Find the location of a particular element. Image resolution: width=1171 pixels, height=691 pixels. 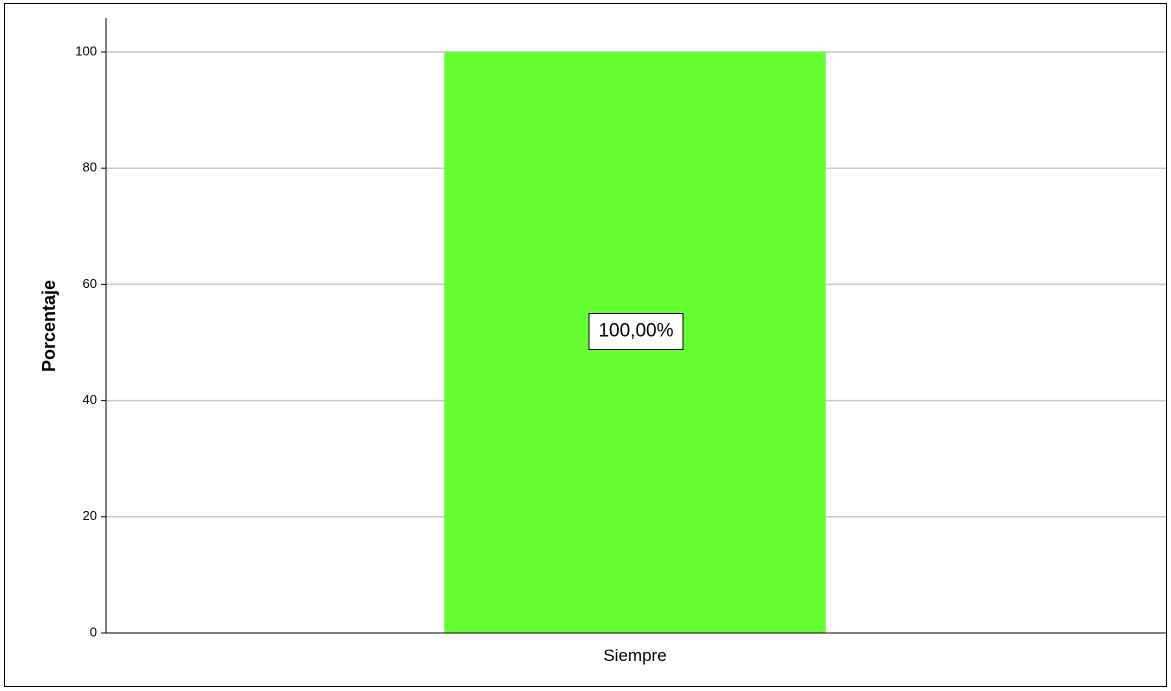

y-tick-label: 0 is located at coordinates (93, 631).